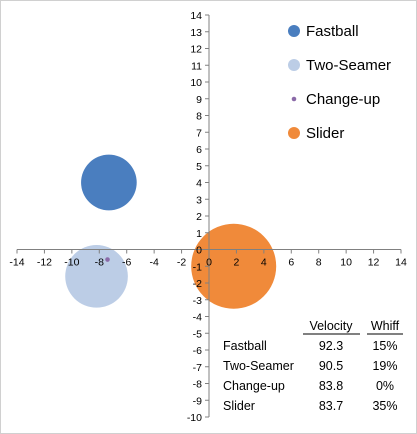  Describe the element at coordinates (44, 263) in the screenshot. I see `x-tick-label: -12` at that location.